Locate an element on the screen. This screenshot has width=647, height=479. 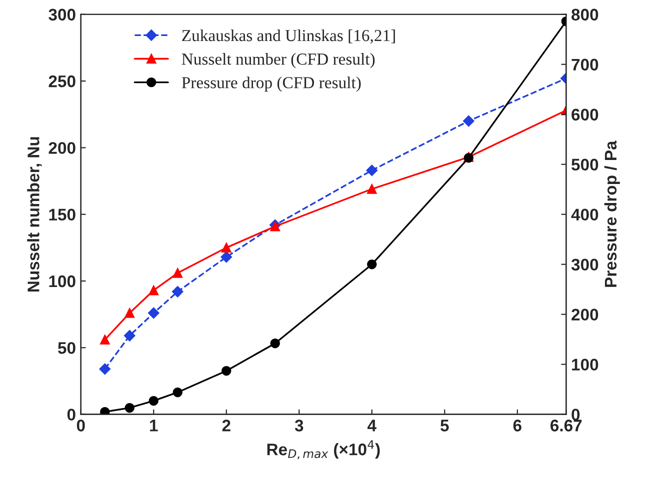
y-tick-label: 50 is located at coordinates (67, 348).